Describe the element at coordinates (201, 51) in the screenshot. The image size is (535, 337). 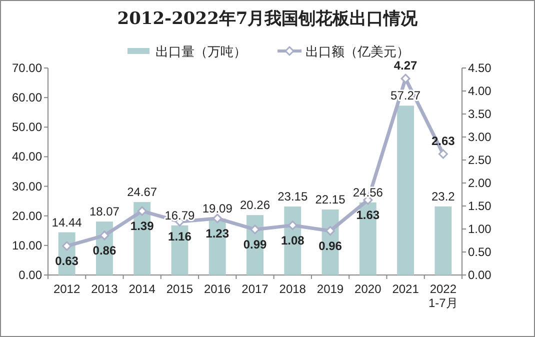
I see `legend-label: 出口量（万吨）` at that location.